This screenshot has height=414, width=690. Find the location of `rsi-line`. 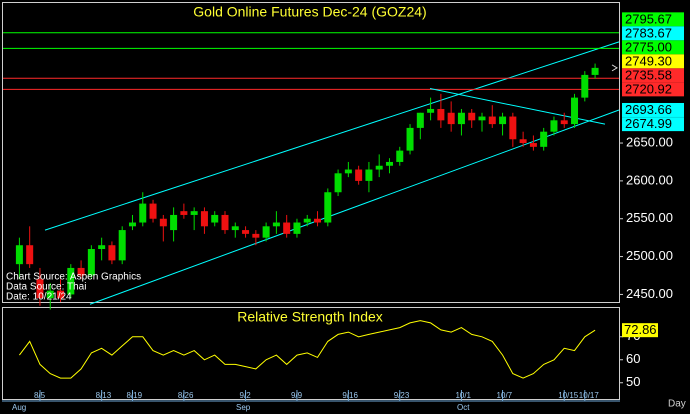

rsi-line is located at coordinates (307, 349).